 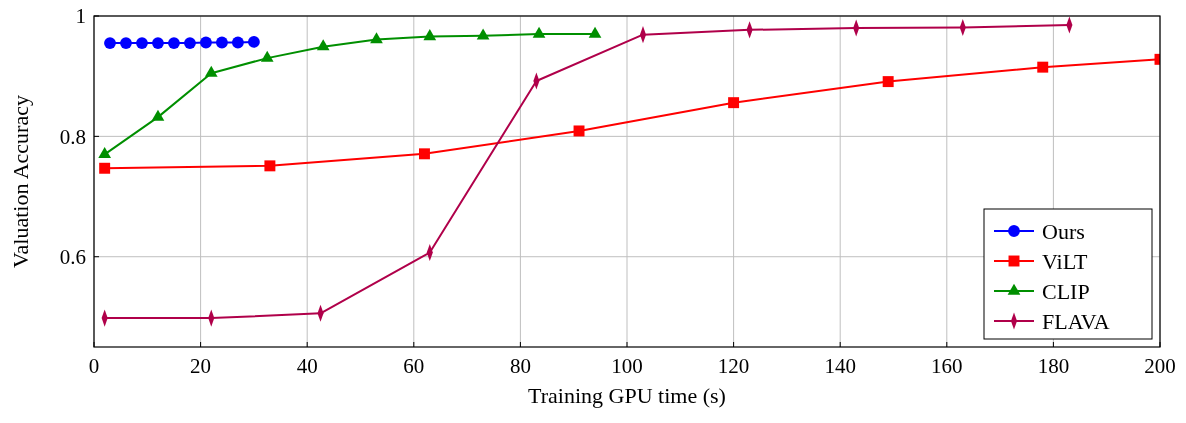 What do you see at coordinates (947, 366) in the screenshot?
I see `x-tick-label: 160` at bounding box center [947, 366].